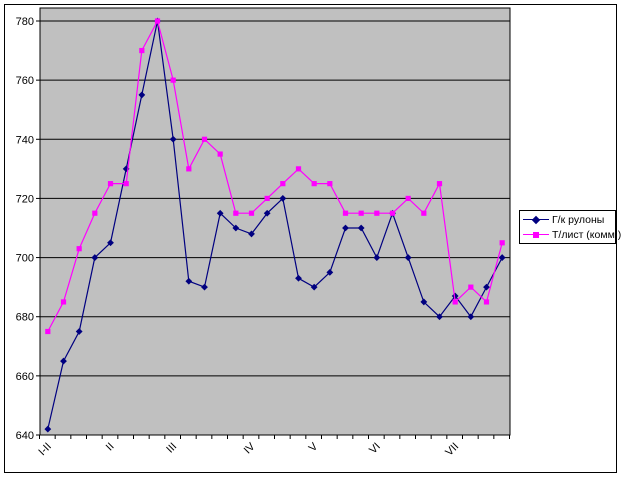  Describe the element at coordinates (25, 140) in the screenshot. I see `y-axis-label-740: 740` at that location.